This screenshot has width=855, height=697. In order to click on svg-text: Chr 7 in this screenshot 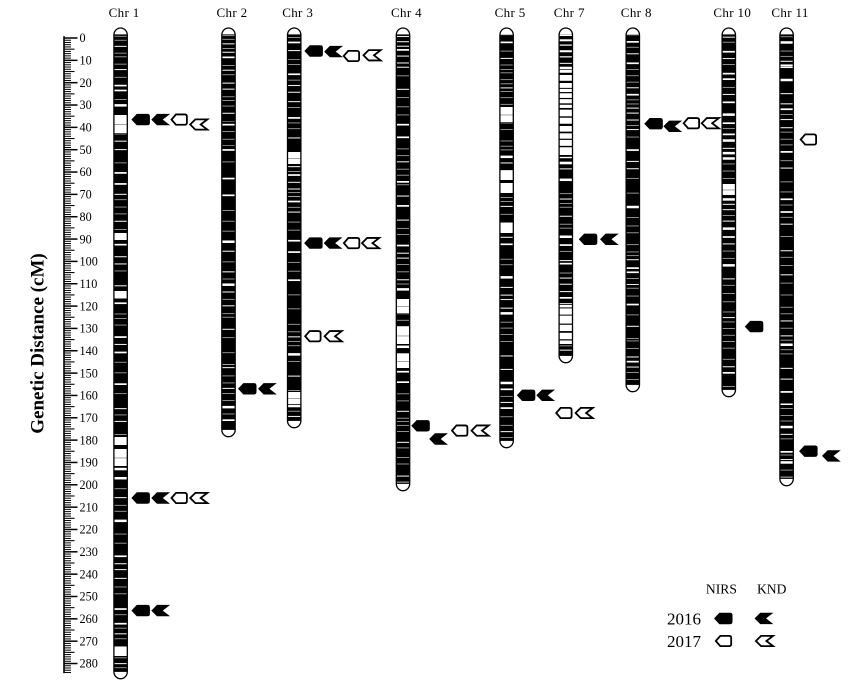, I will do `click(569, 12)`.